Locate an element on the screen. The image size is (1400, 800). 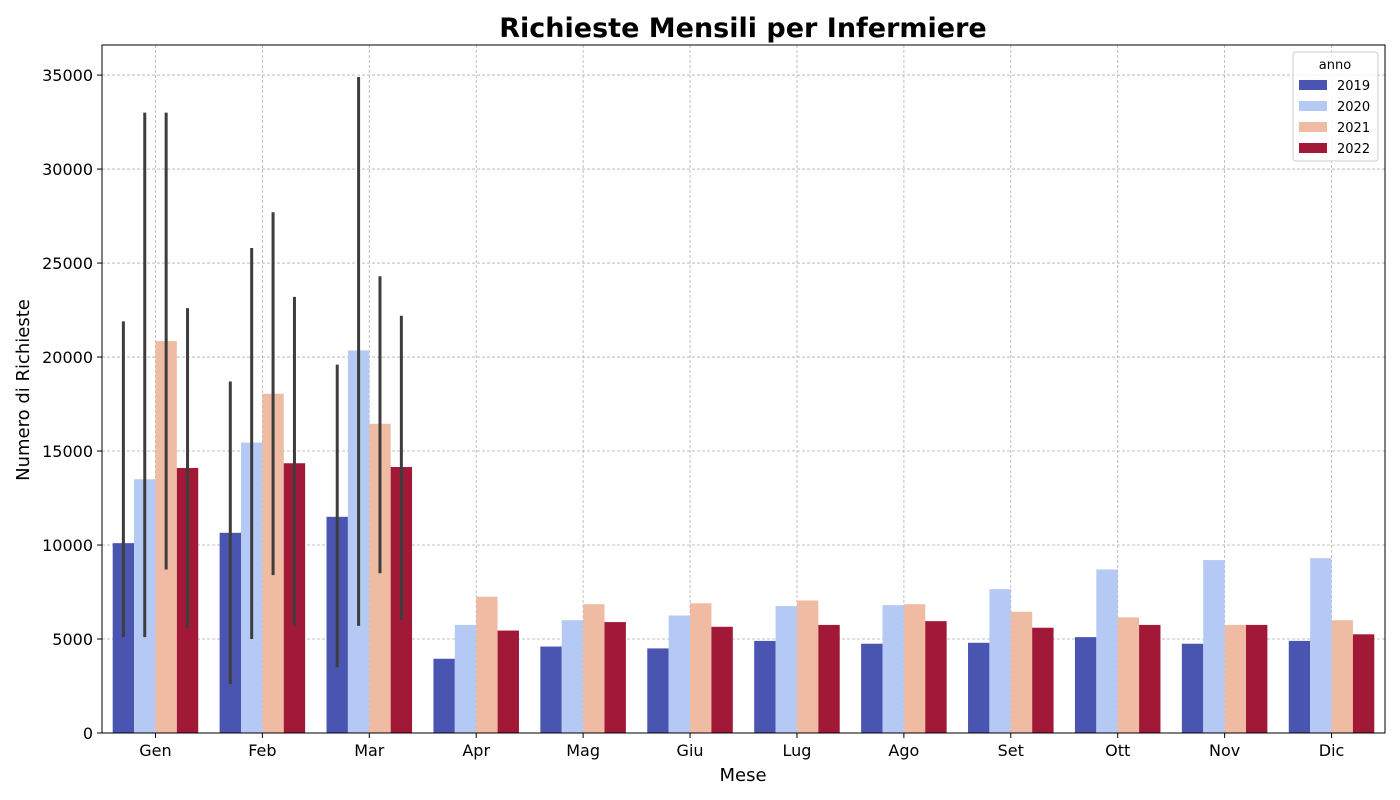
bar-2022-apr is located at coordinates (508, 681).